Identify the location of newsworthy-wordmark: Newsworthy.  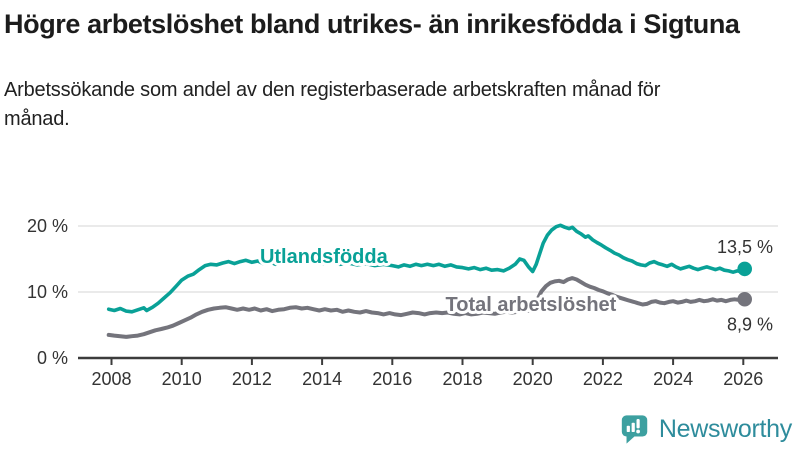
(725, 429).